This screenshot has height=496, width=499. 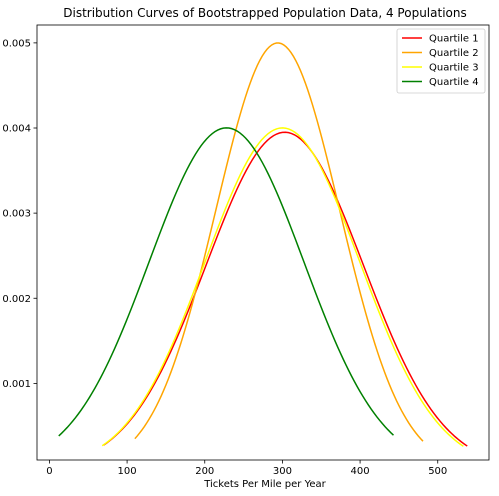 I want to click on y-tick-label: 0.005, so click(x=16, y=43).